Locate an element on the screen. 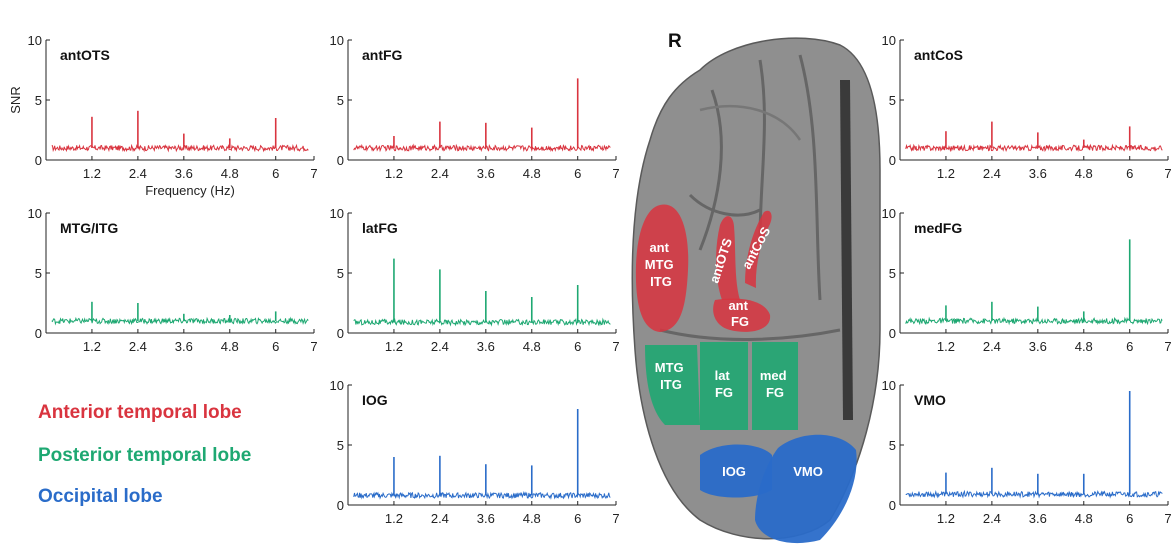 This screenshot has width=1176, height=552. region-label-mtg-itg: MTG ITG is located at coordinates (671, 376).